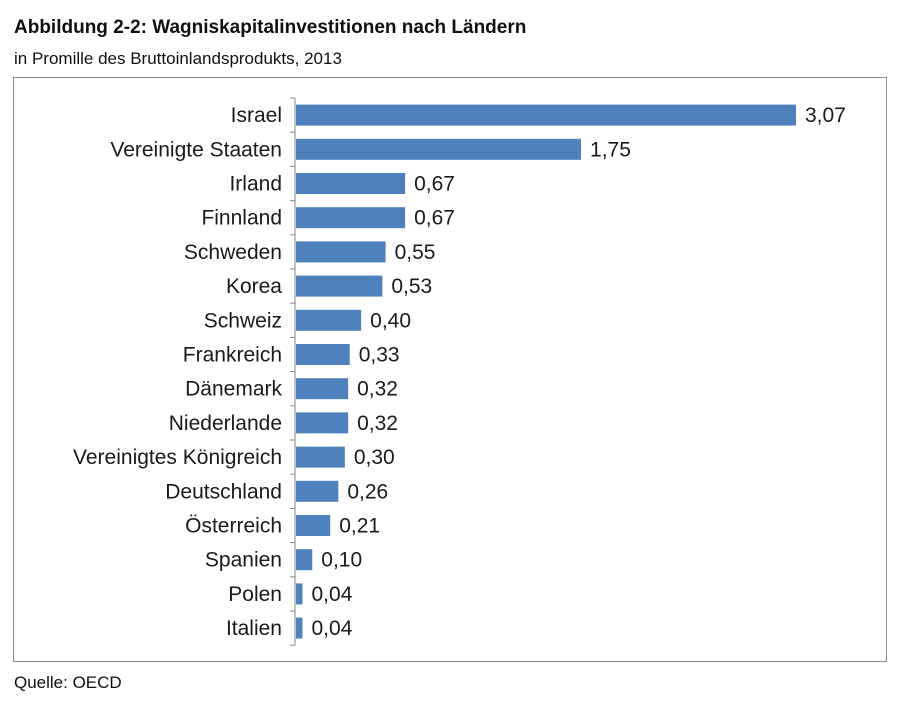 Image resolution: width=911 pixels, height=706 pixels. Describe the element at coordinates (367, 491) in the screenshot. I see `data-label: 0,26` at that location.